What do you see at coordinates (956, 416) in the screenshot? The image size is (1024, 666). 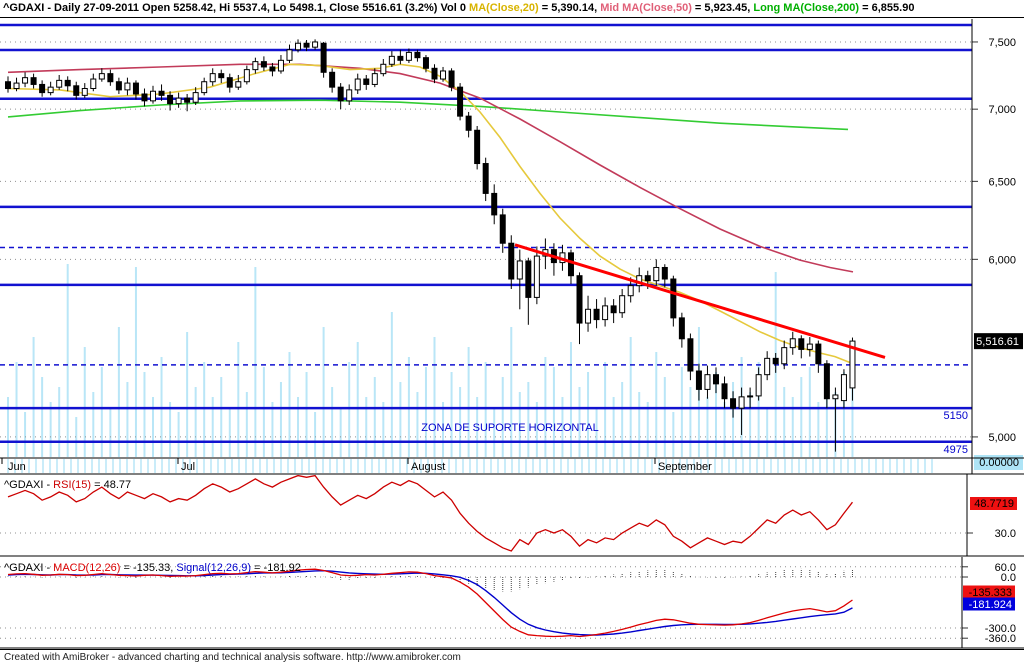 I see `support-price-label: 5150` at bounding box center [956, 416].